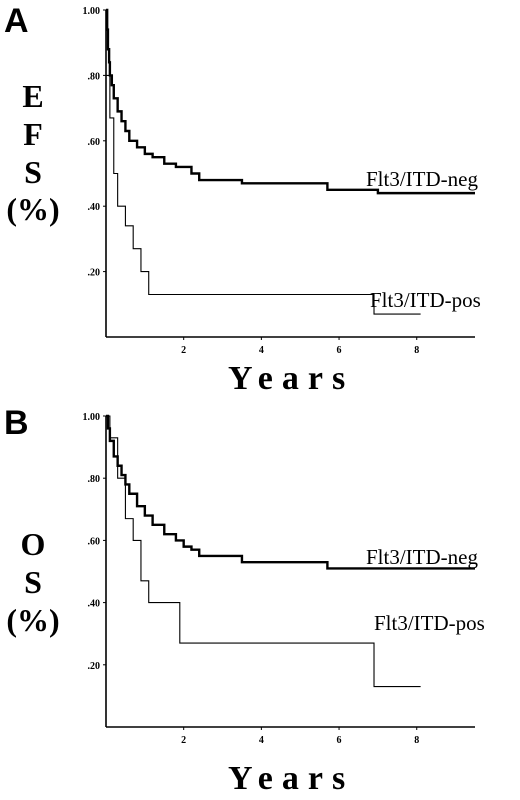 The width and height of the screenshot is (520, 800). I want to click on y-axis-label: O S (%), so click(33, 582).